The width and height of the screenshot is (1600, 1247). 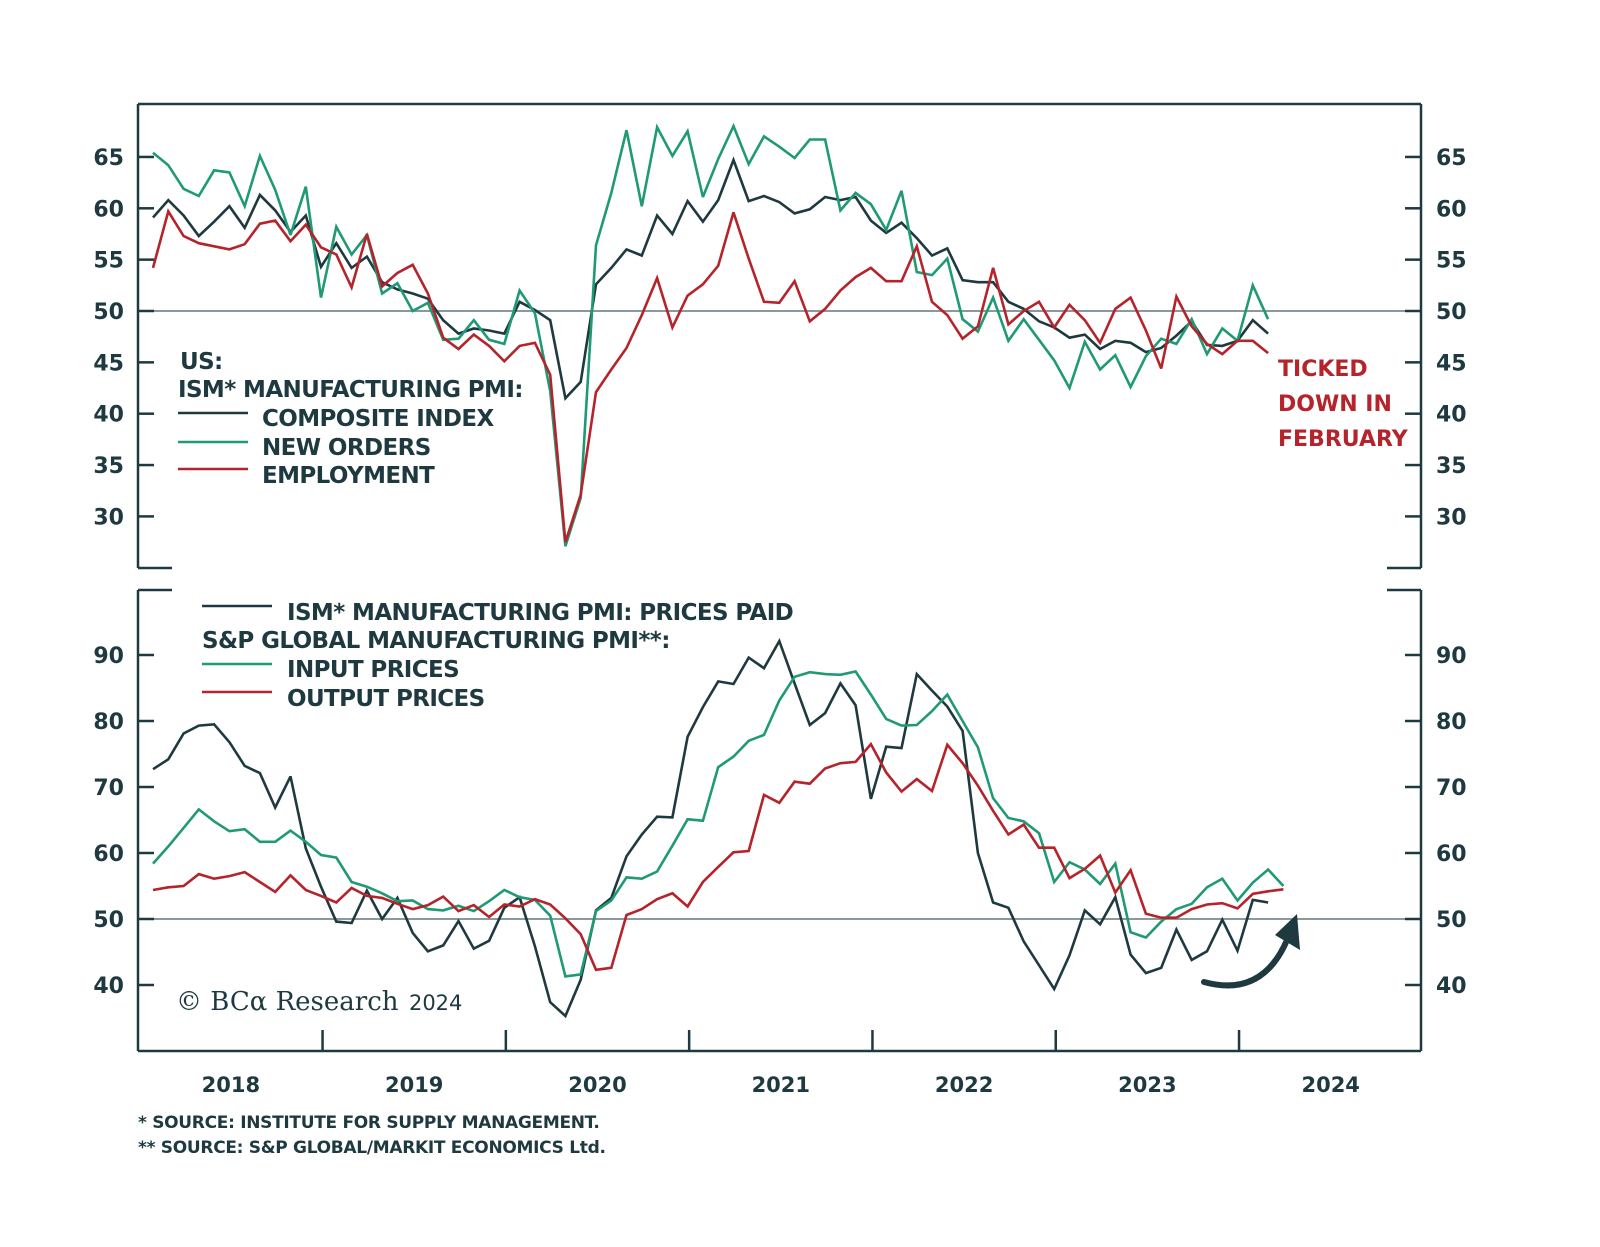 What do you see at coordinates (1451, 986) in the screenshot?
I see `bottom-right-tick-label: 40` at bounding box center [1451, 986].